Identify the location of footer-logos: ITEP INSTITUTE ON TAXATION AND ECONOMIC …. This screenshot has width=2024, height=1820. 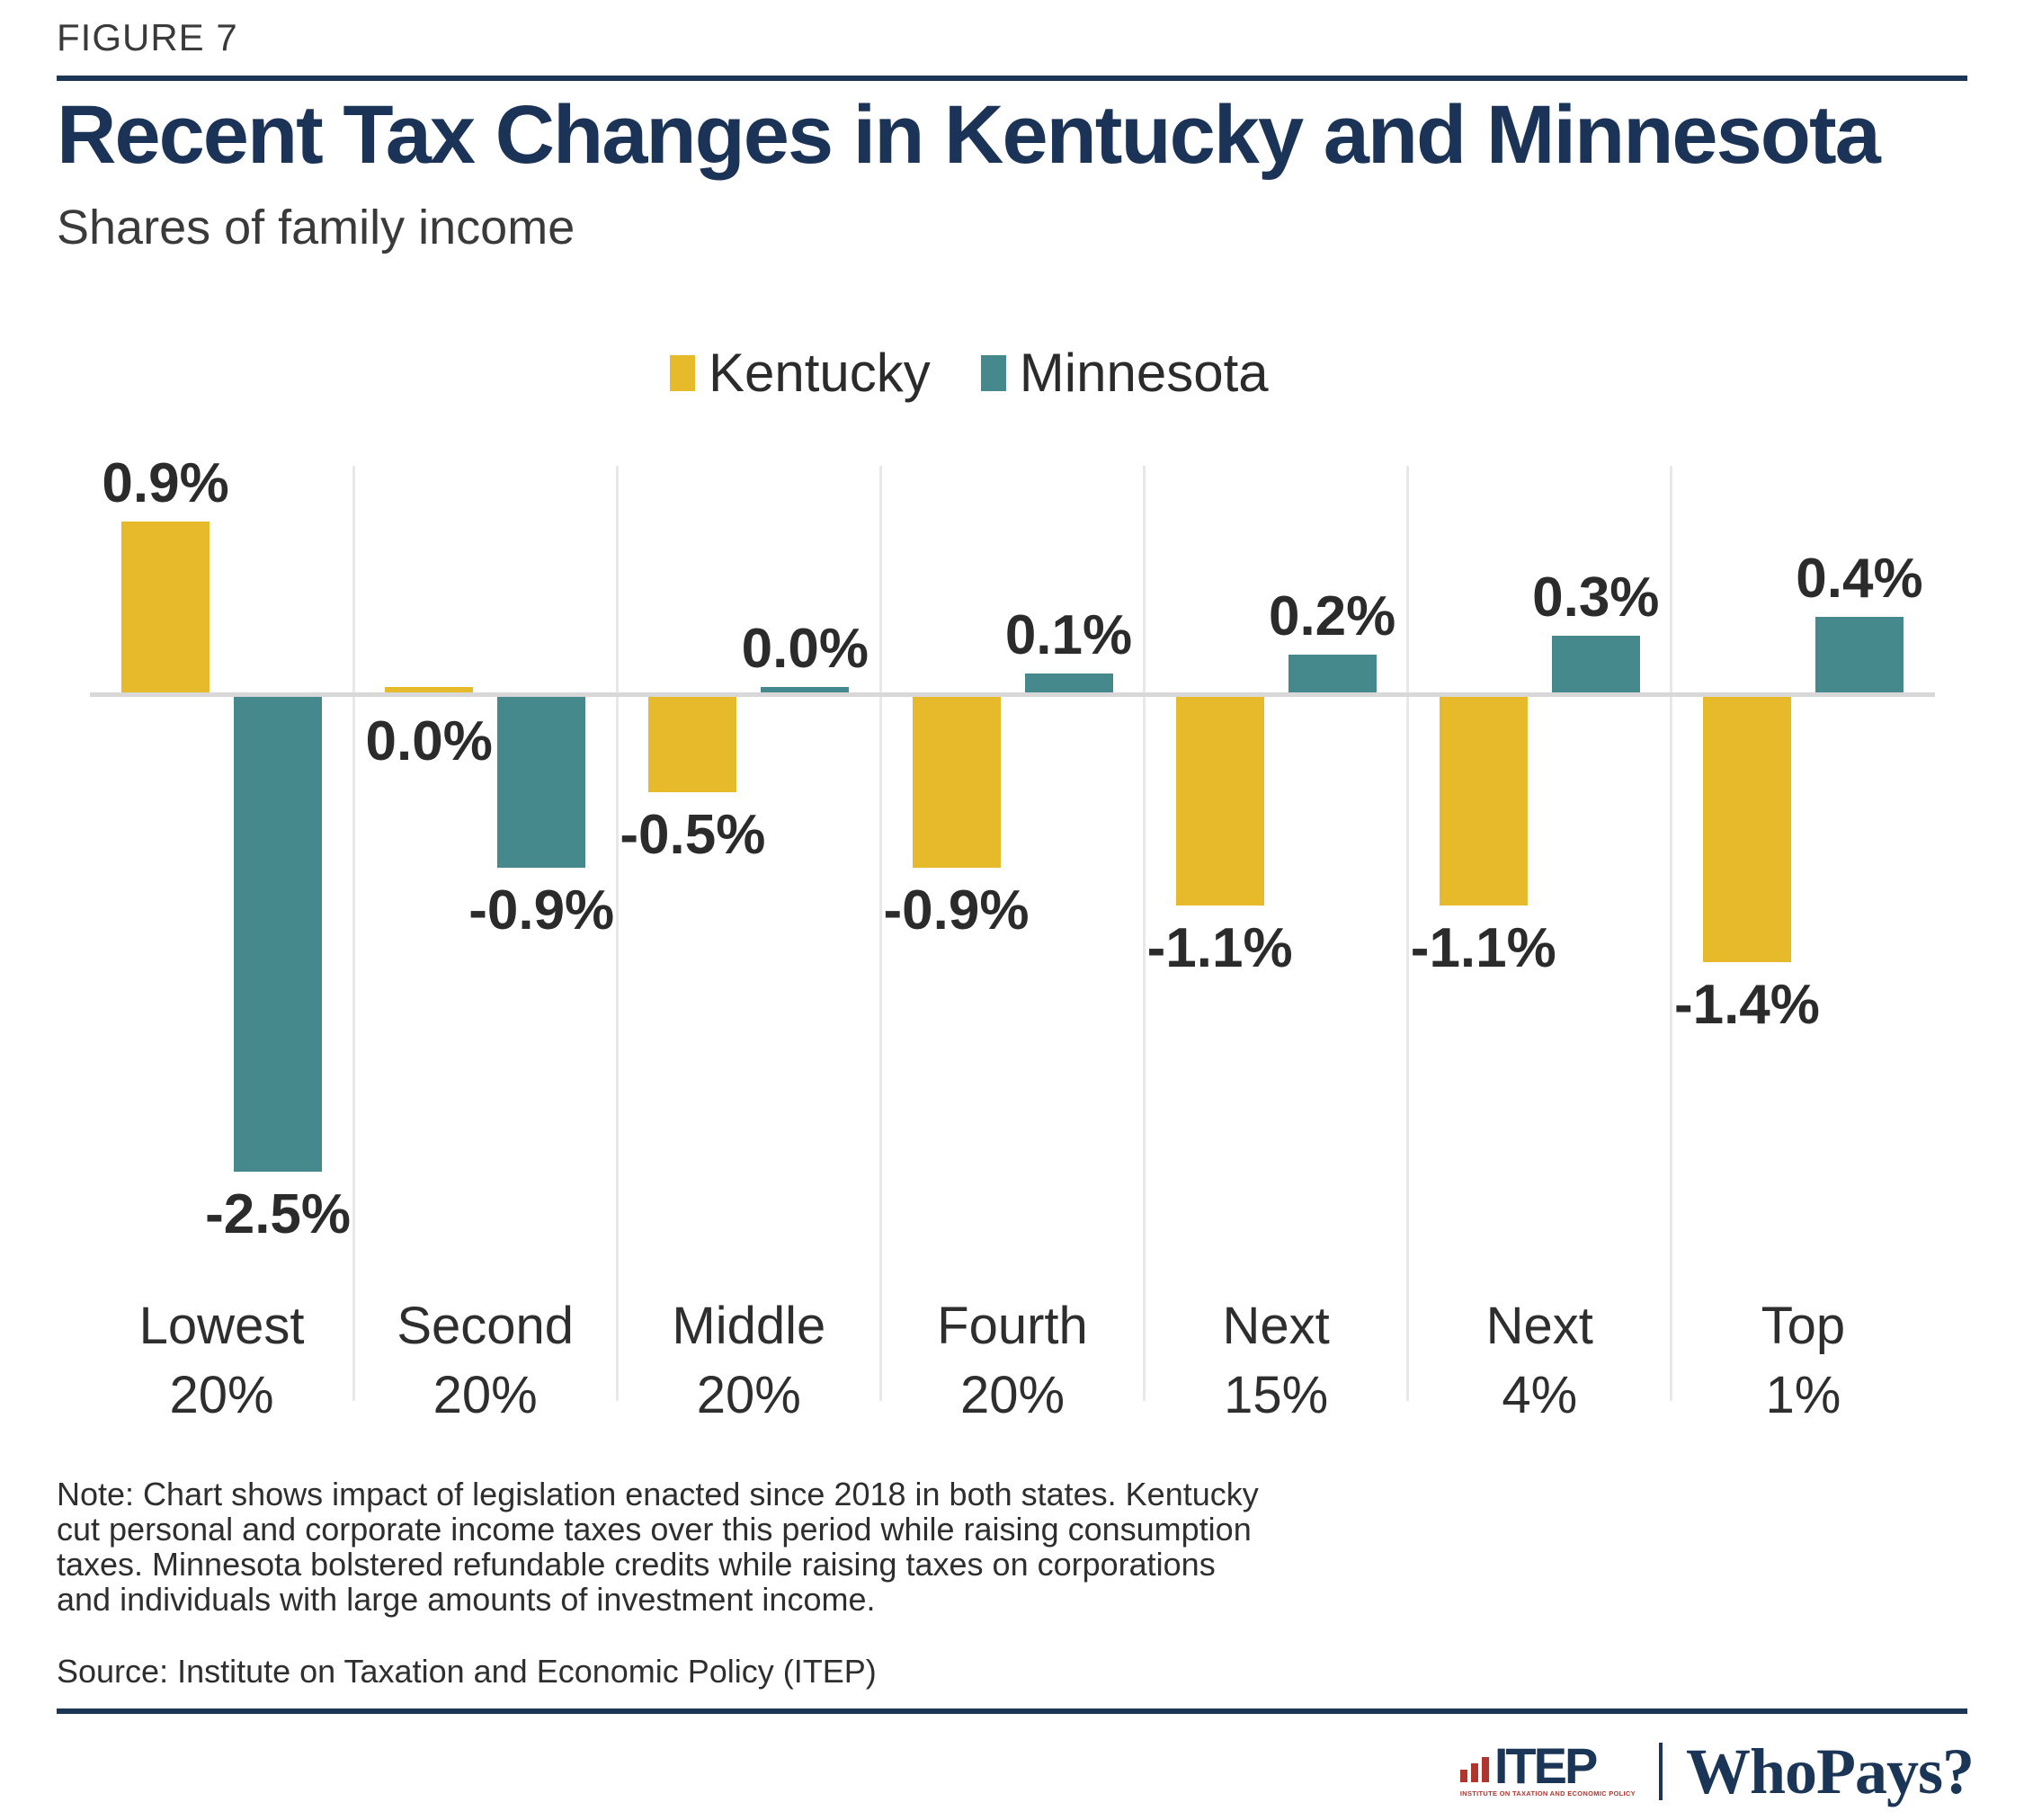
(1717, 1771).